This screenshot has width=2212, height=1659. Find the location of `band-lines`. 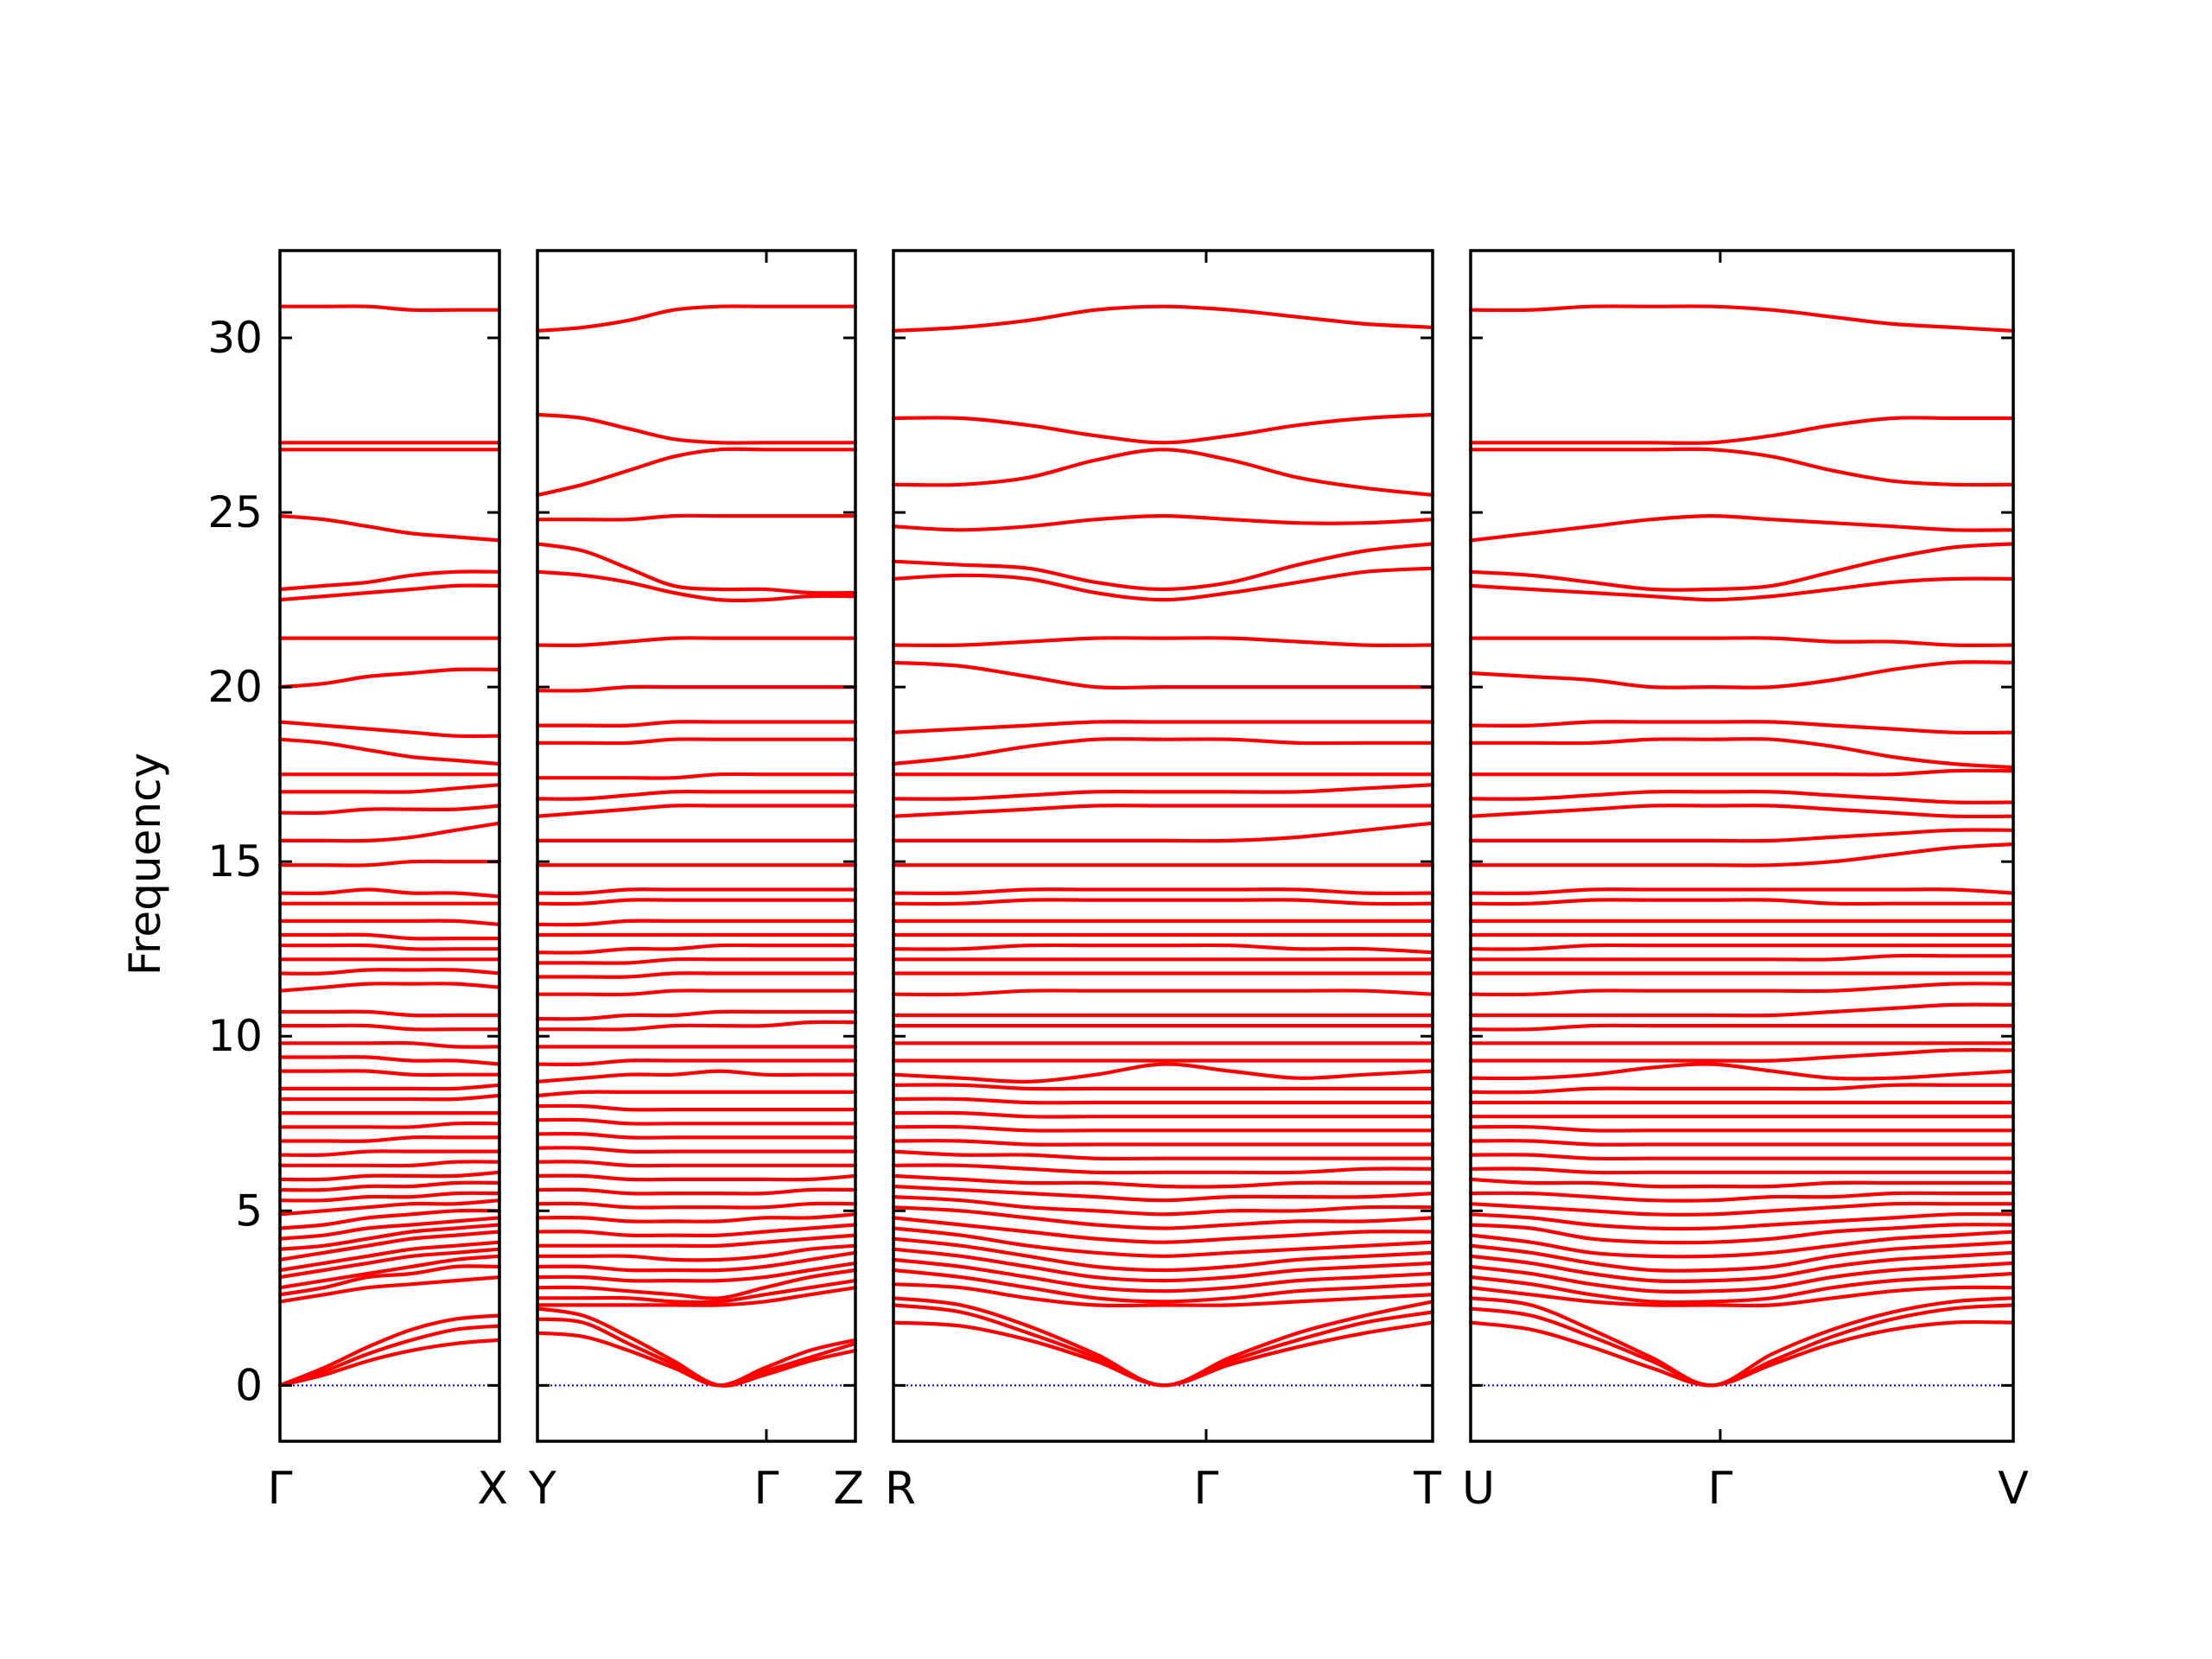

band-lines is located at coordinates (696, 846).